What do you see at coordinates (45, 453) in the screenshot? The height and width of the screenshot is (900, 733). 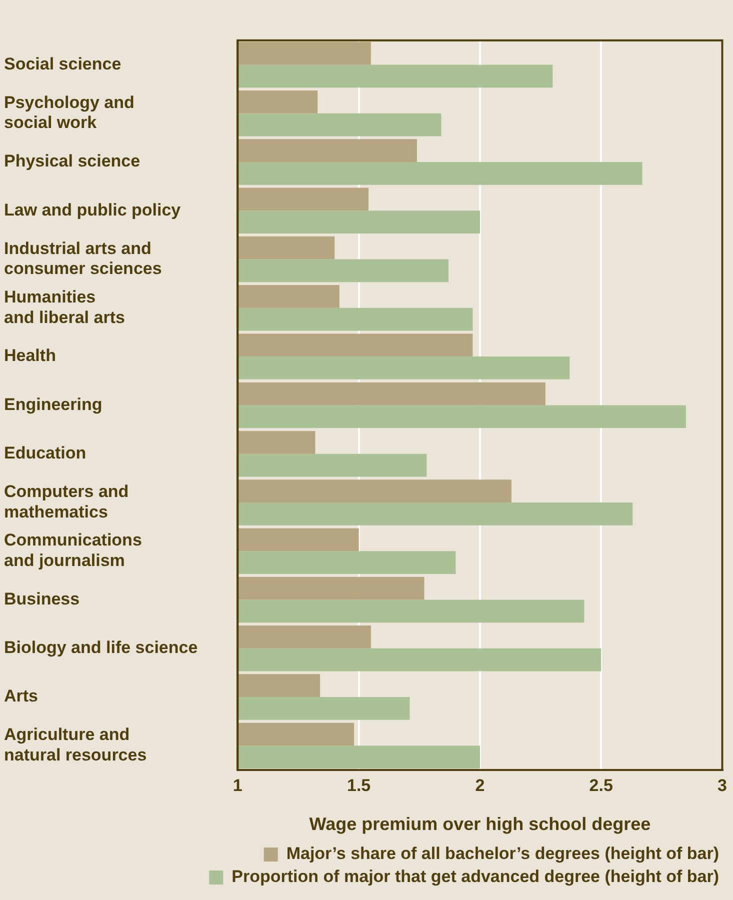 I see `y-tick-label: Education` at bounding box center [45, 453].